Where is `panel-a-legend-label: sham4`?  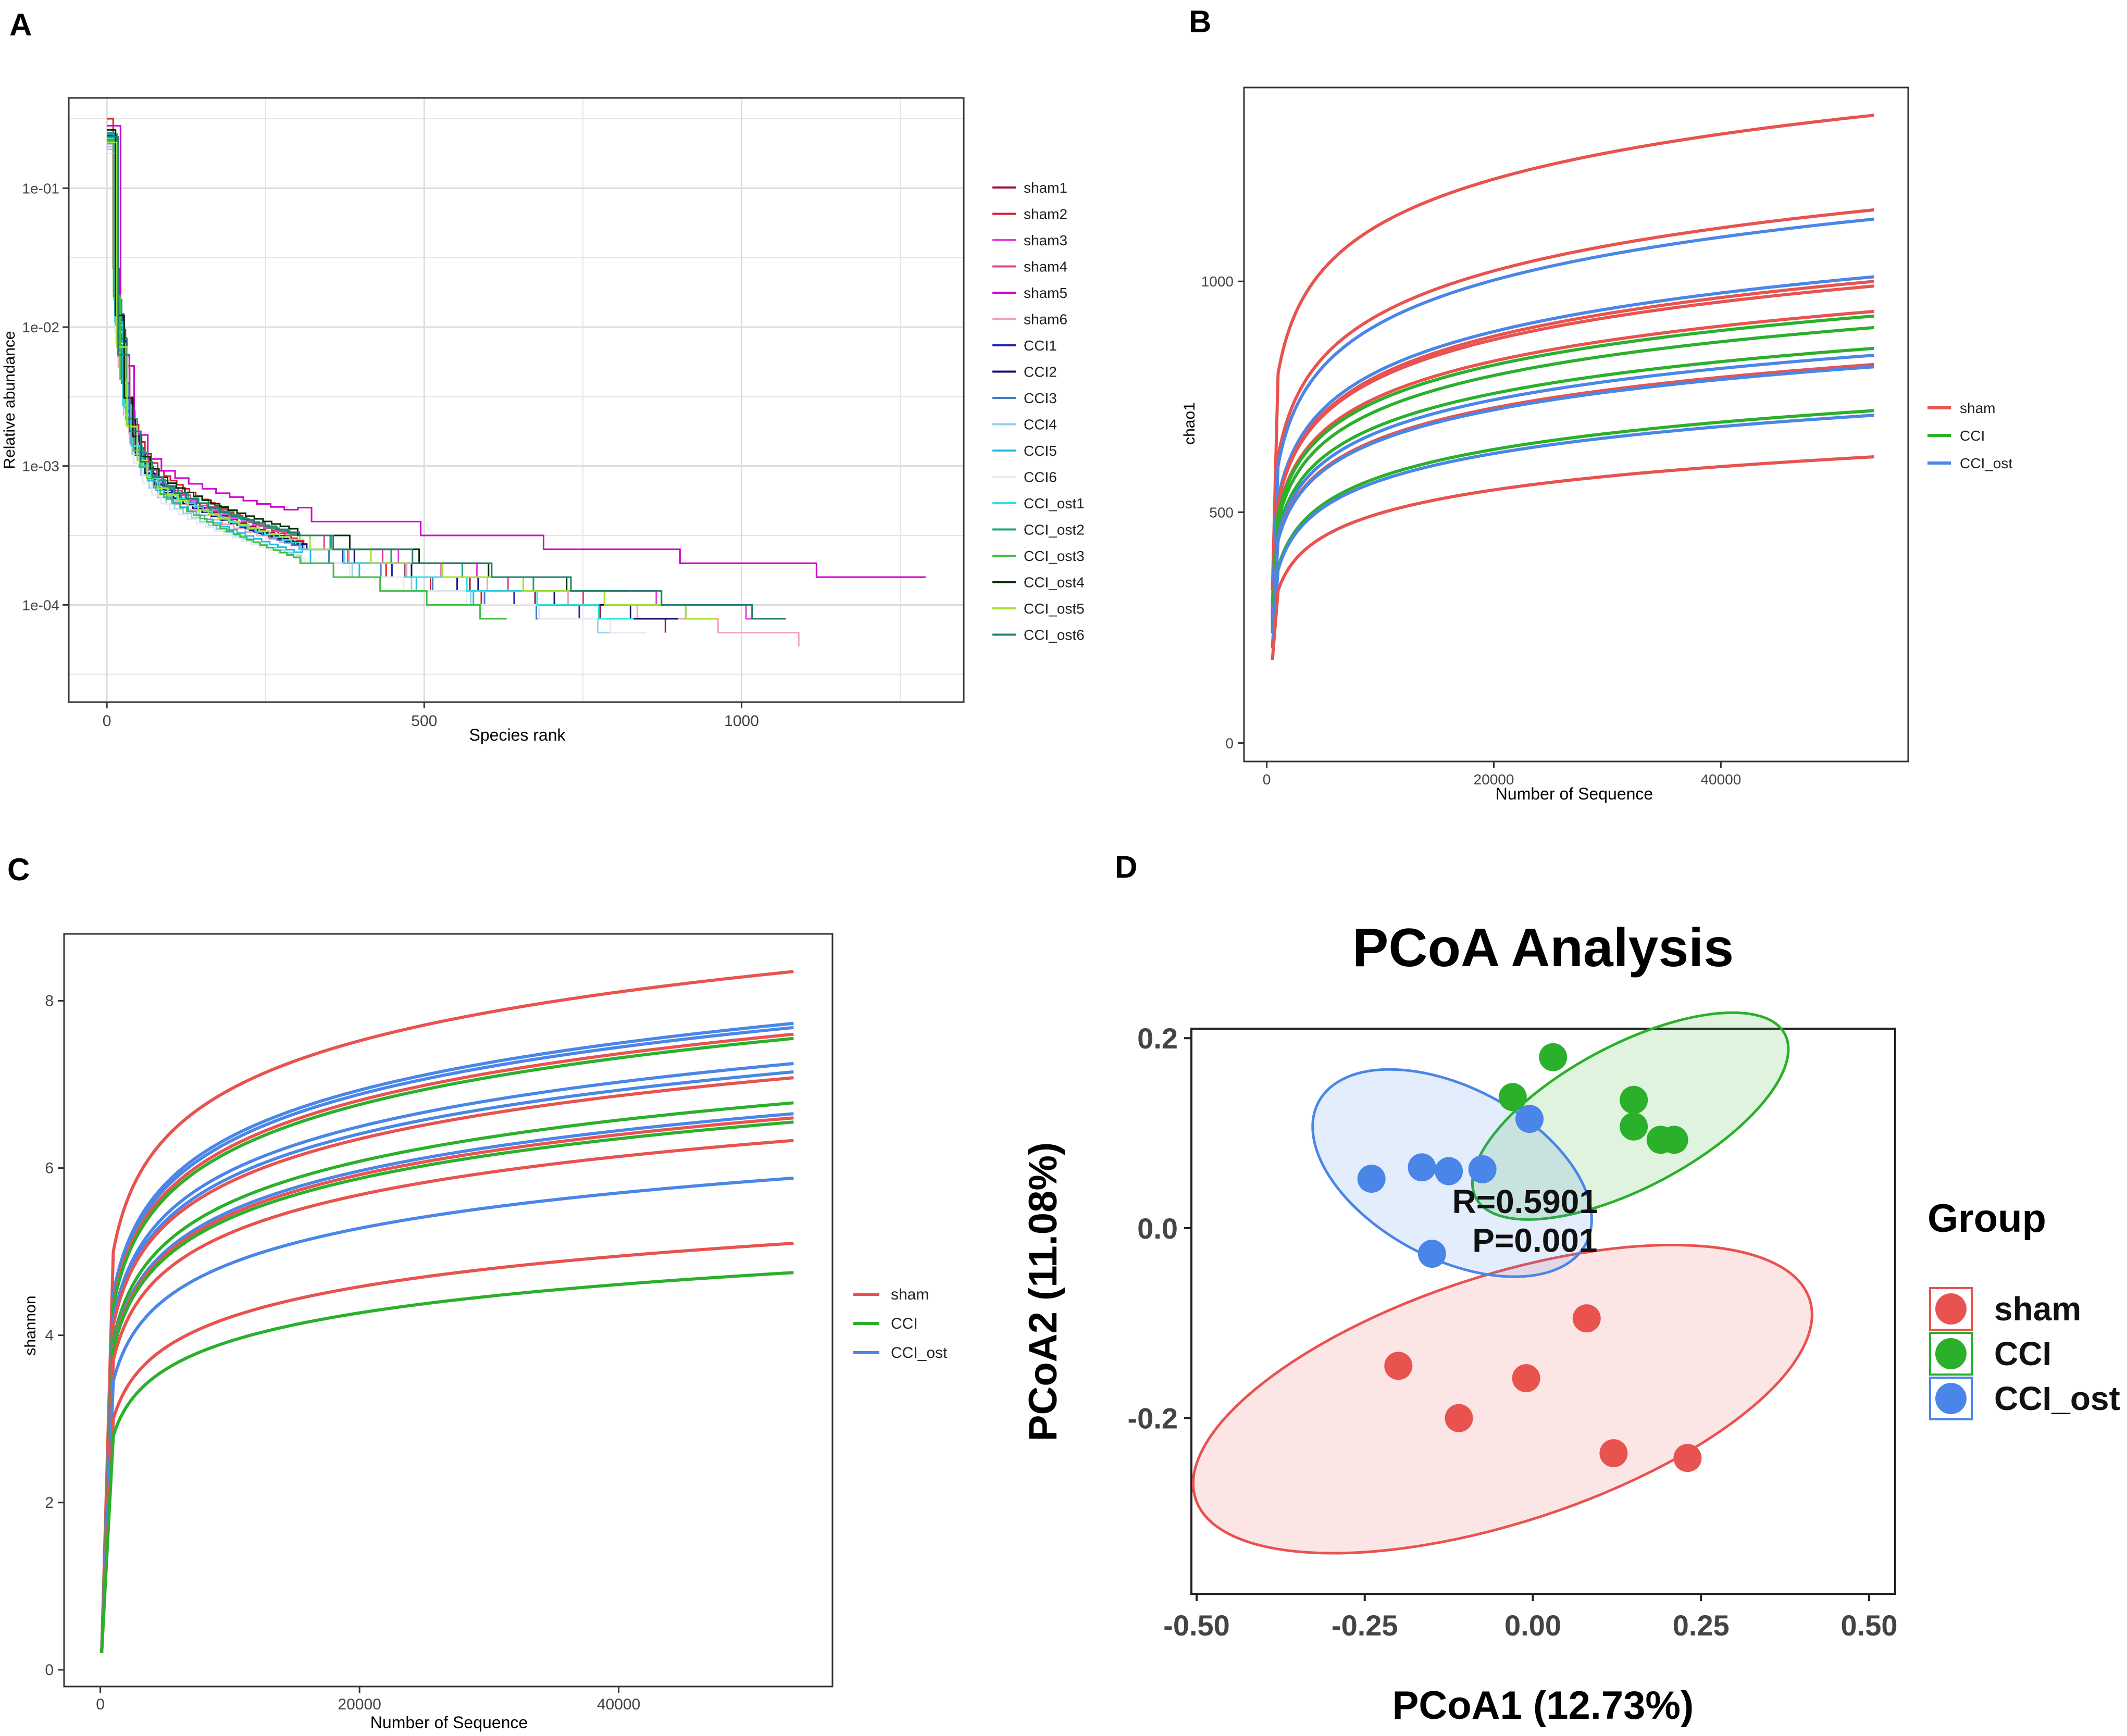
panel-a-legend-label: sham4 is located at coordinates (1045, 267).